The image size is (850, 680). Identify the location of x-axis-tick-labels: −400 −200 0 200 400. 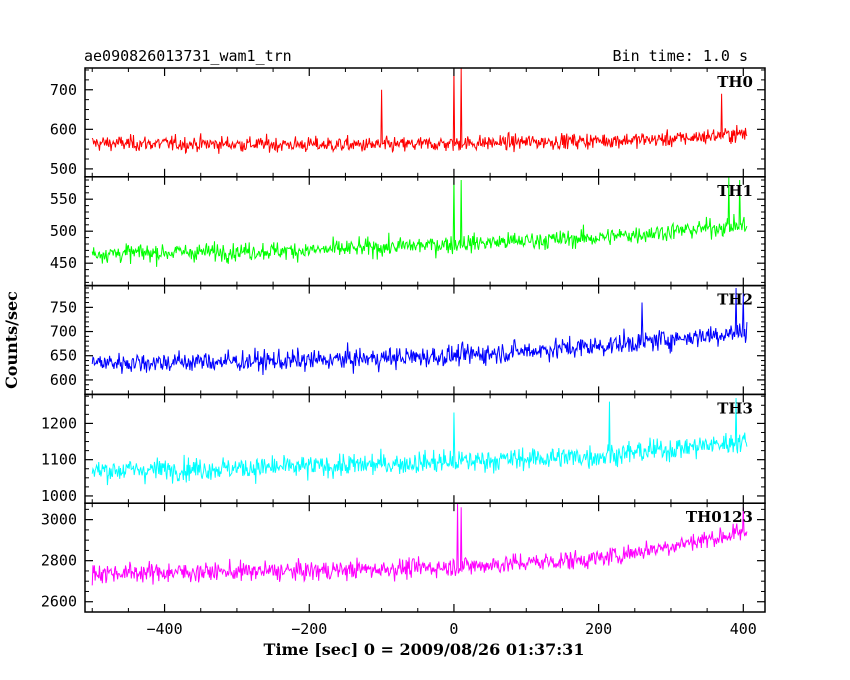
(452, 629).